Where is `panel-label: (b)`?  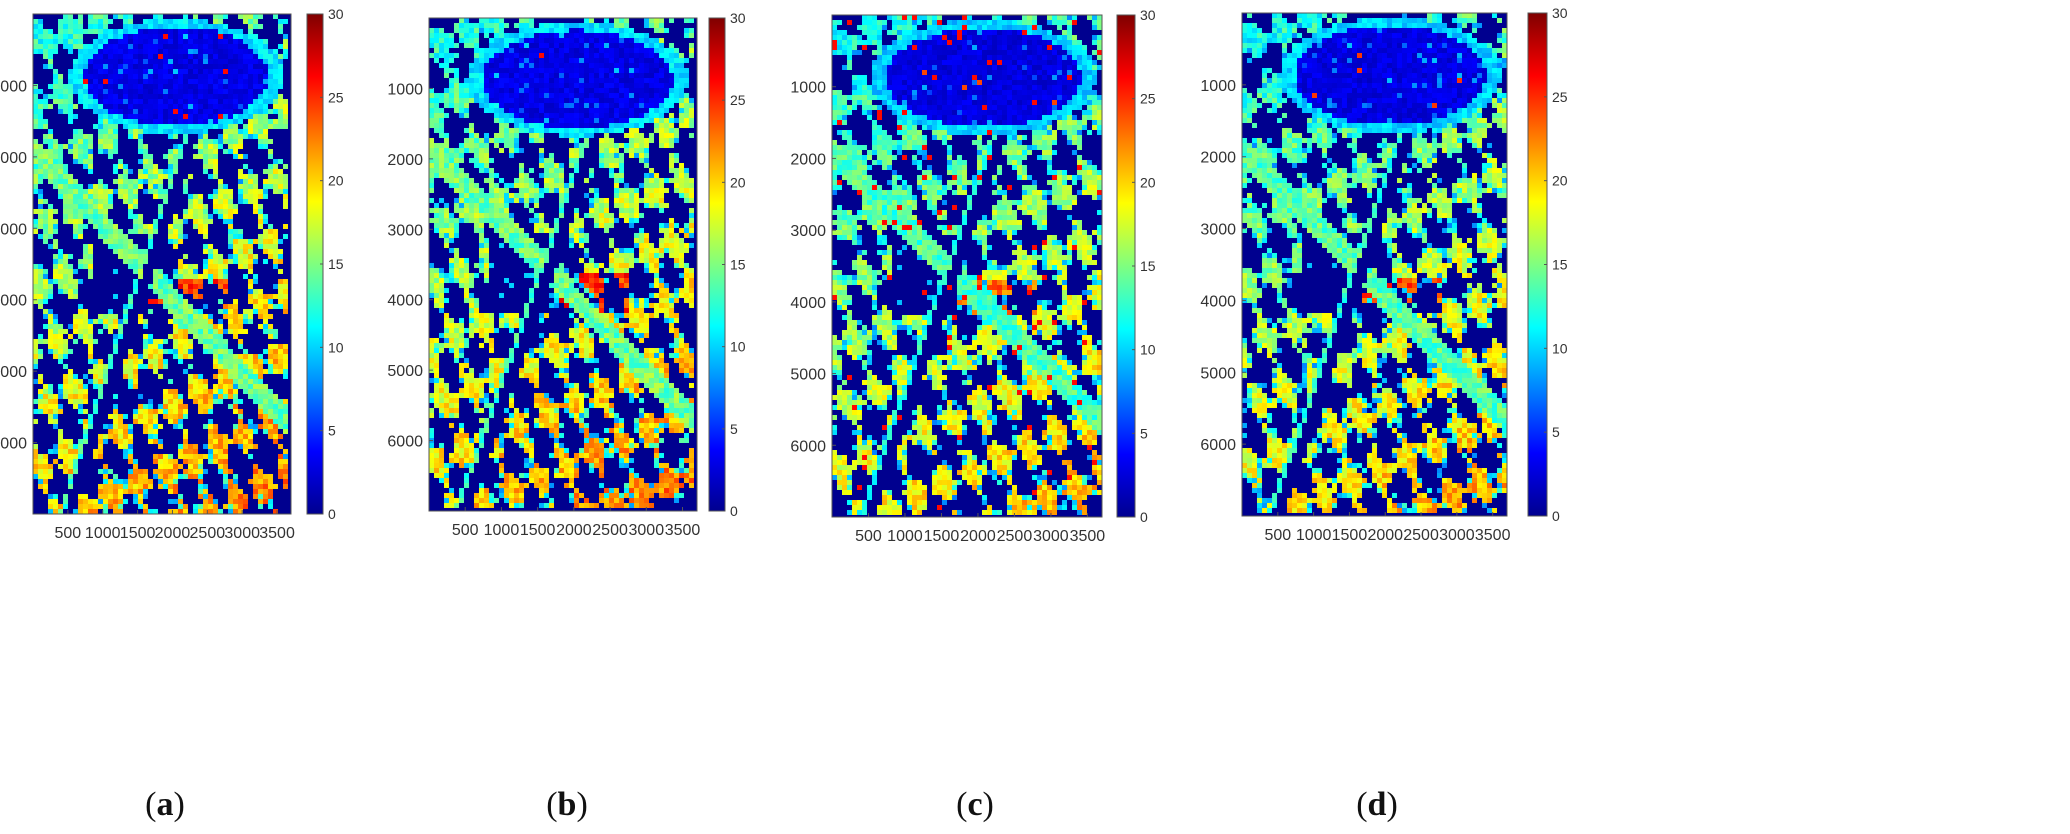 panel-label: (b) is located at coordinates (567, 804).